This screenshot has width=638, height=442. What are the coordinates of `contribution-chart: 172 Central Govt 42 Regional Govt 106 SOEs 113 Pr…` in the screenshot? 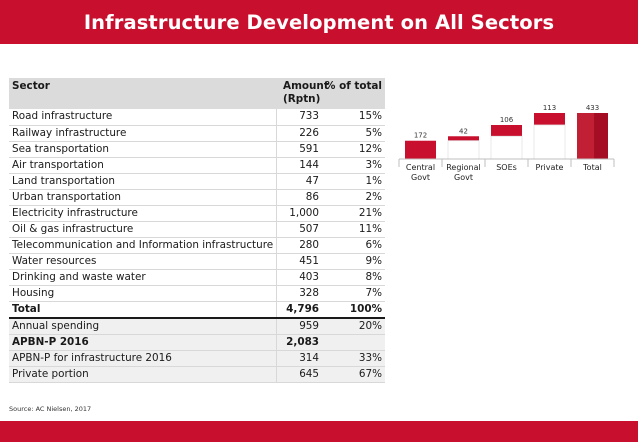 It's located at (505, 150).